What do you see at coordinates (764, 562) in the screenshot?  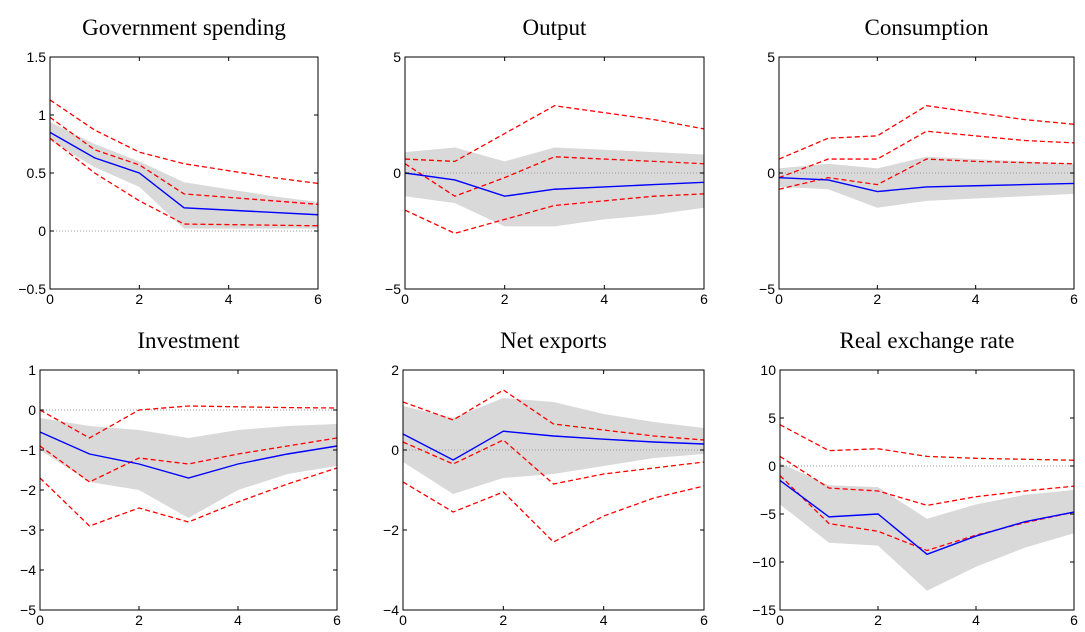 I see `y-tick-label: −10` at bounding box center [764, 562].